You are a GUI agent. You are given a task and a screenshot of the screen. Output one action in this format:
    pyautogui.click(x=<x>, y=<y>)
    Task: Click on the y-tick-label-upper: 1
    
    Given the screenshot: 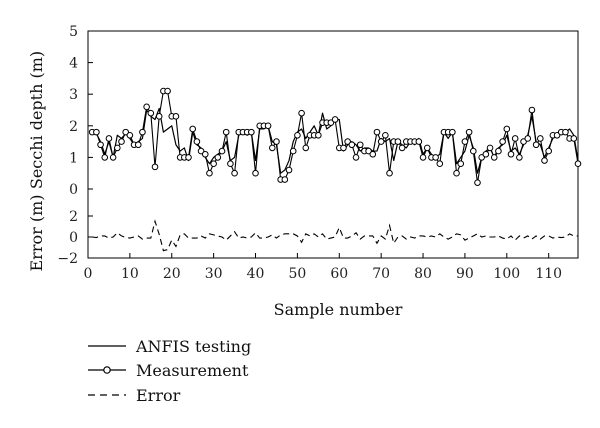 What is the action you would take?
    pyautogui.click(x=73, y=158)
    